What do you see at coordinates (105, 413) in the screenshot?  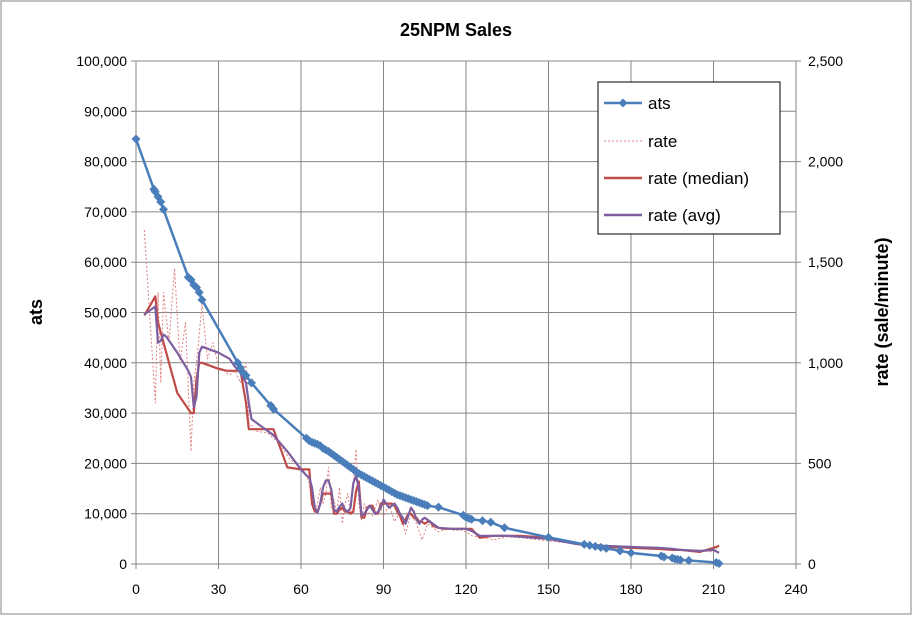 I see `y-tick-label: 30,000` at bounding box center [105, 413].